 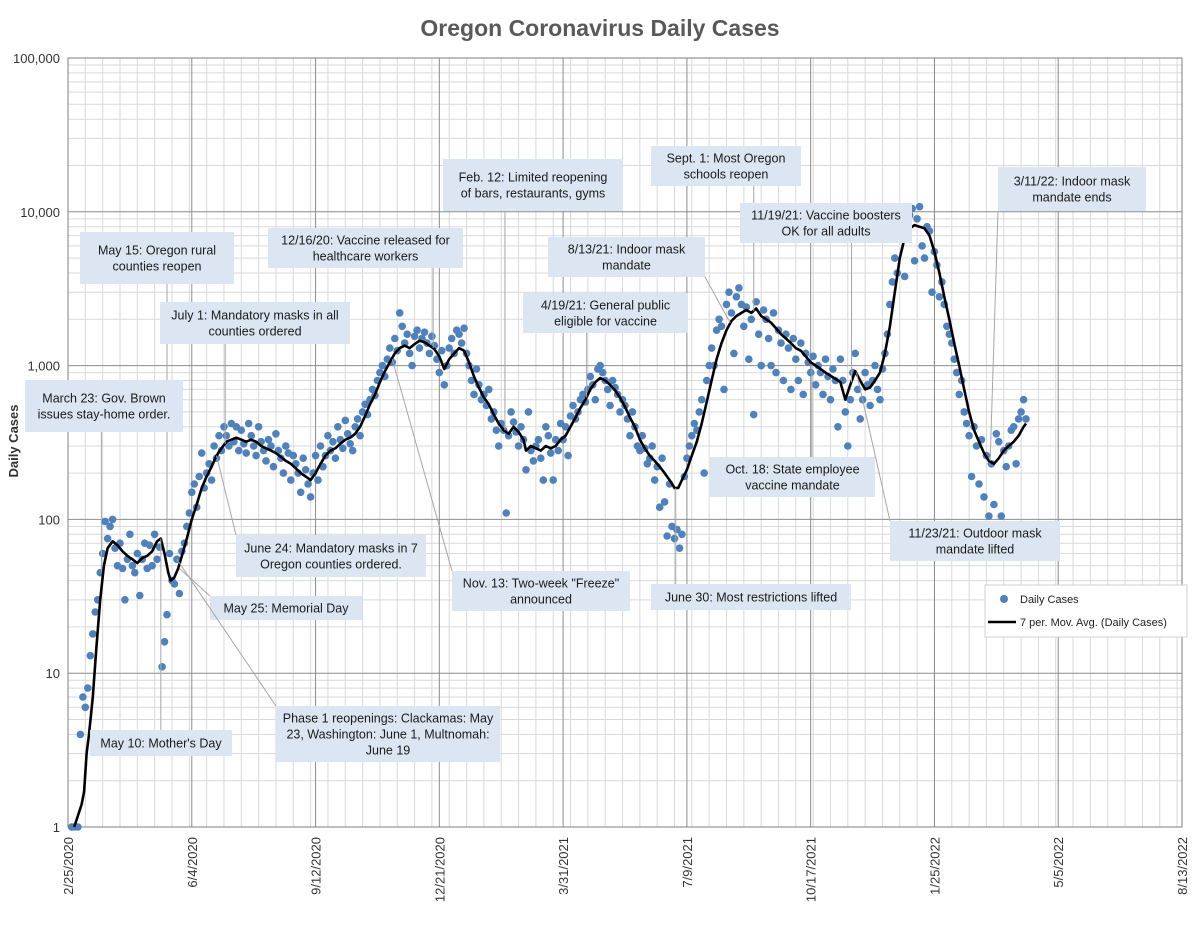 What do you see at coordinates (254, 316) in the screenshot?
I see `annotation-text: July 1: Mandatory masks in all` at bounding box center [254, 316].